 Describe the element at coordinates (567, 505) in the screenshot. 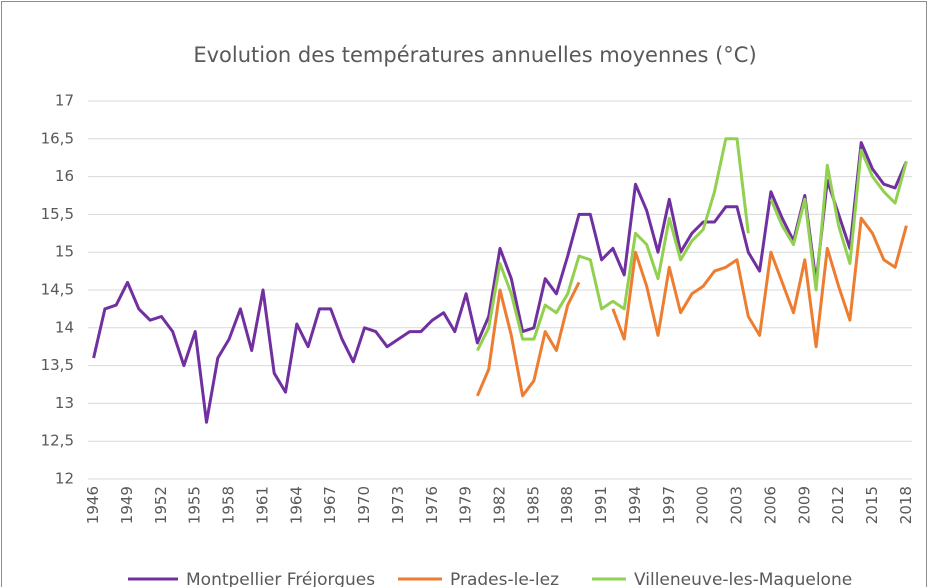

I see `x-tick-label: 1988` at that location.